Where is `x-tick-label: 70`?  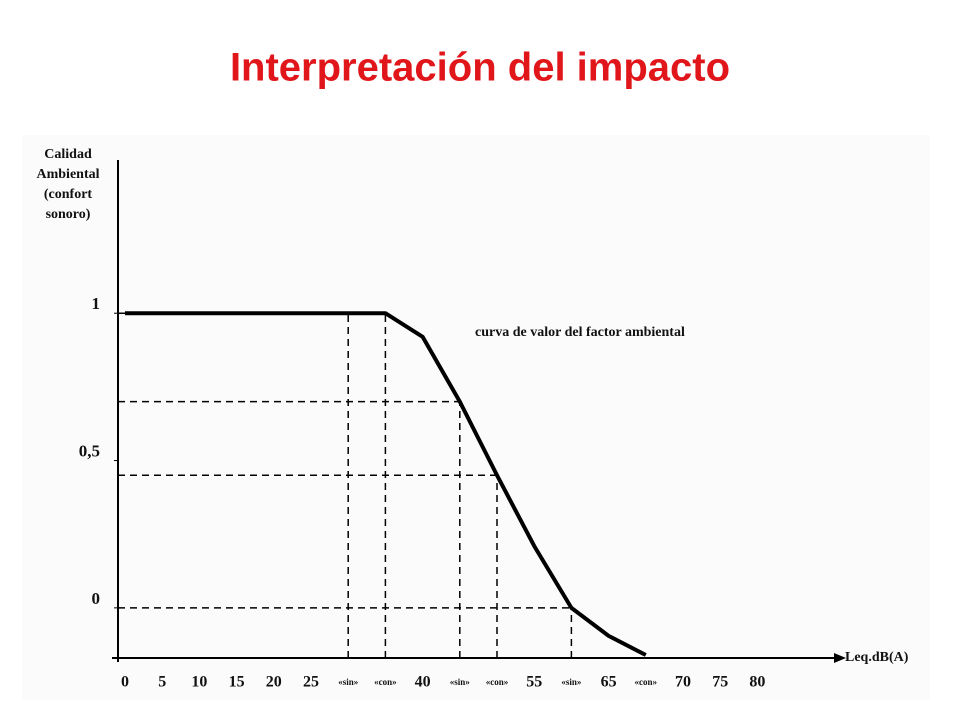 x-tick-label: 70 is located at coordinates (683, 682).